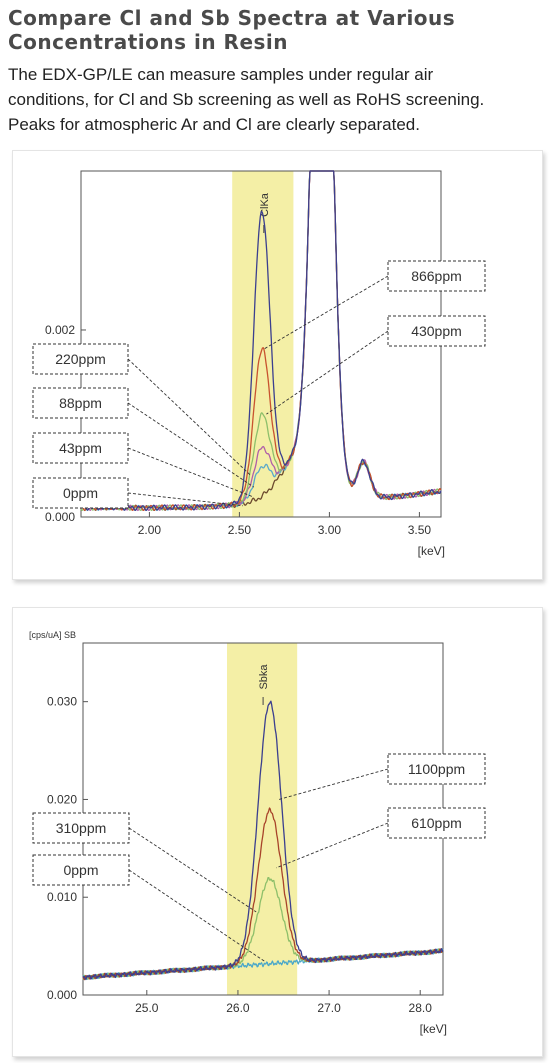 This screenshot has height=1063, width=550. I want to click on peak-highlight-band, so click(262, 819).